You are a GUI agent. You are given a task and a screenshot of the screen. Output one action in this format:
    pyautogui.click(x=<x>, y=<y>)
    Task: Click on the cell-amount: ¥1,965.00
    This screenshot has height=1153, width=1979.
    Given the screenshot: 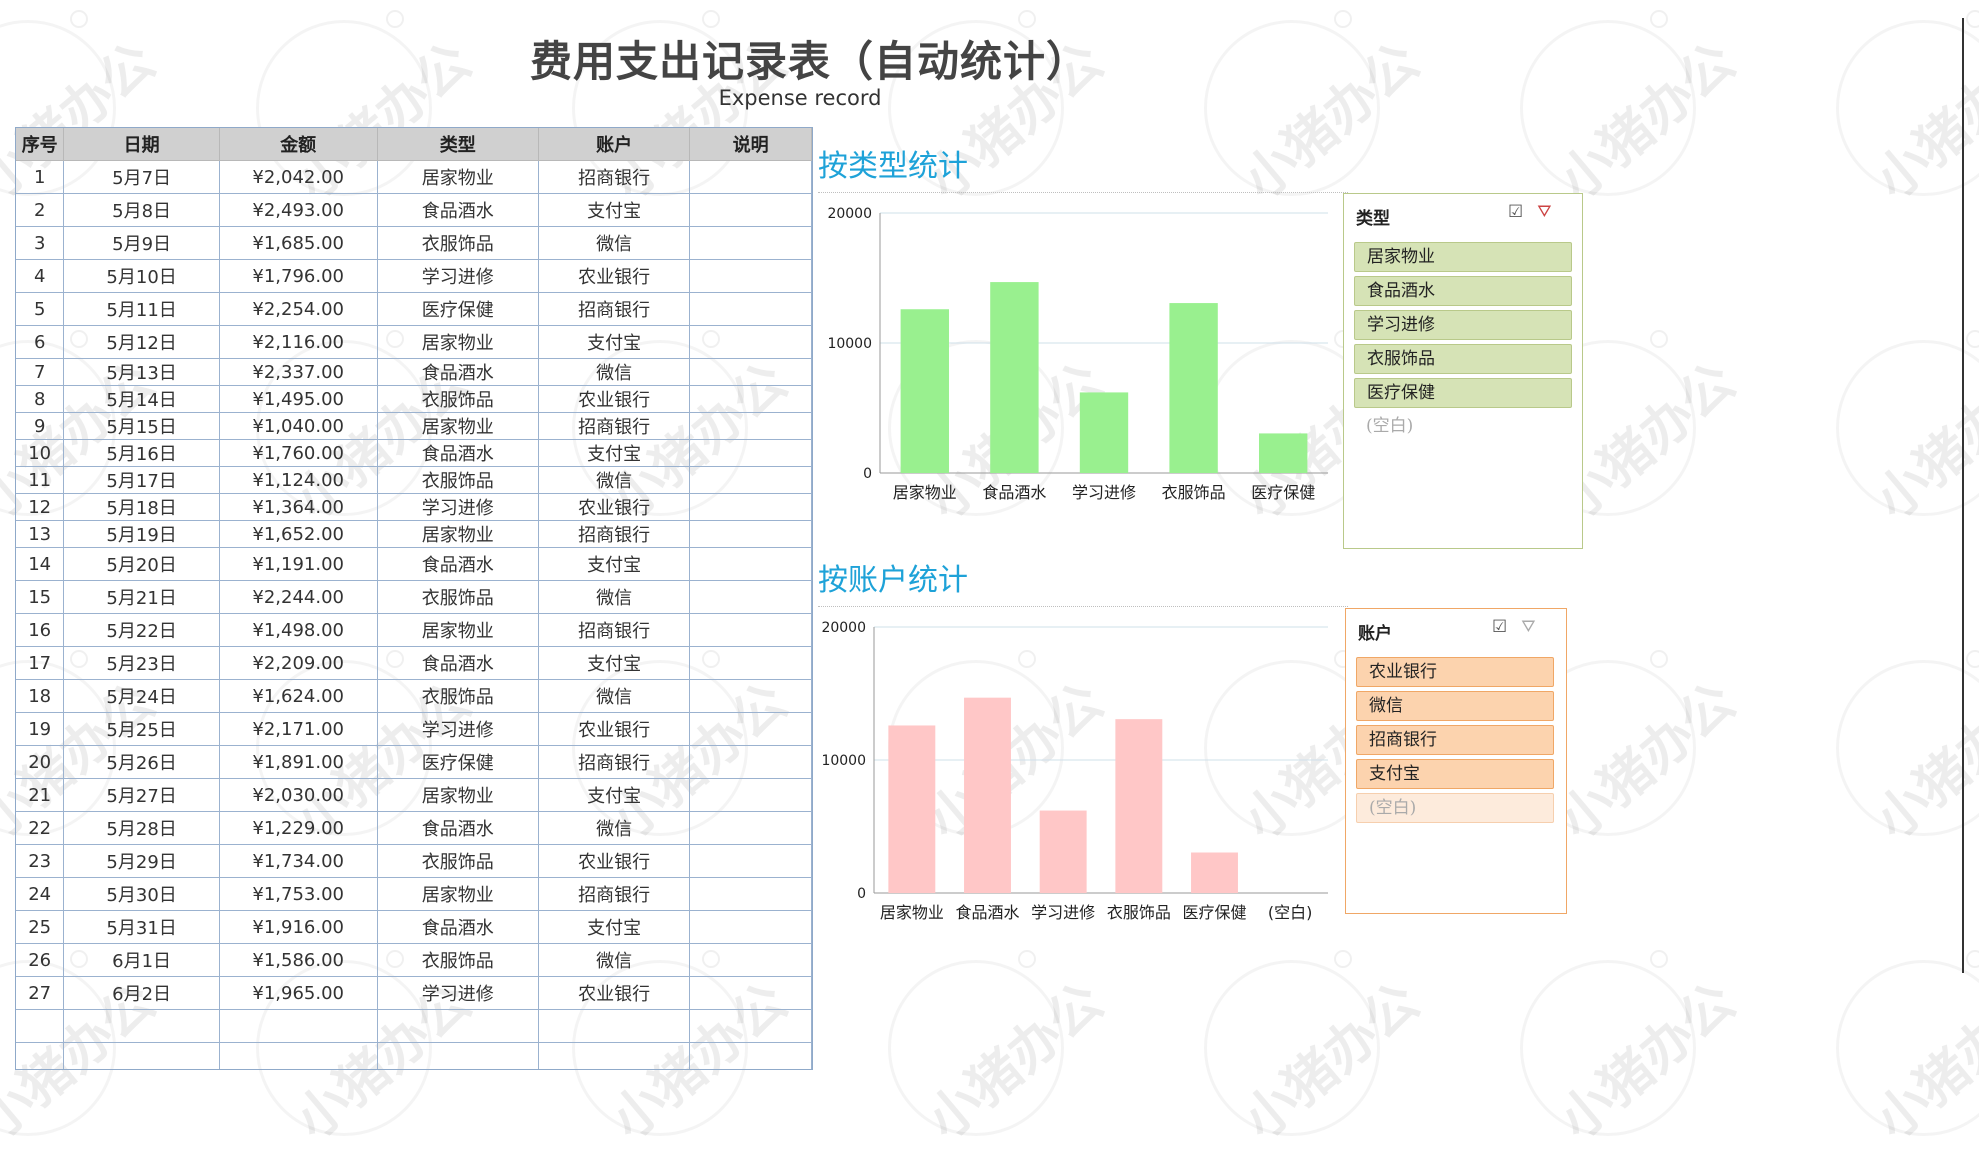 What is the action you would take?
    pyautogui.click(x=298, y=993)
    